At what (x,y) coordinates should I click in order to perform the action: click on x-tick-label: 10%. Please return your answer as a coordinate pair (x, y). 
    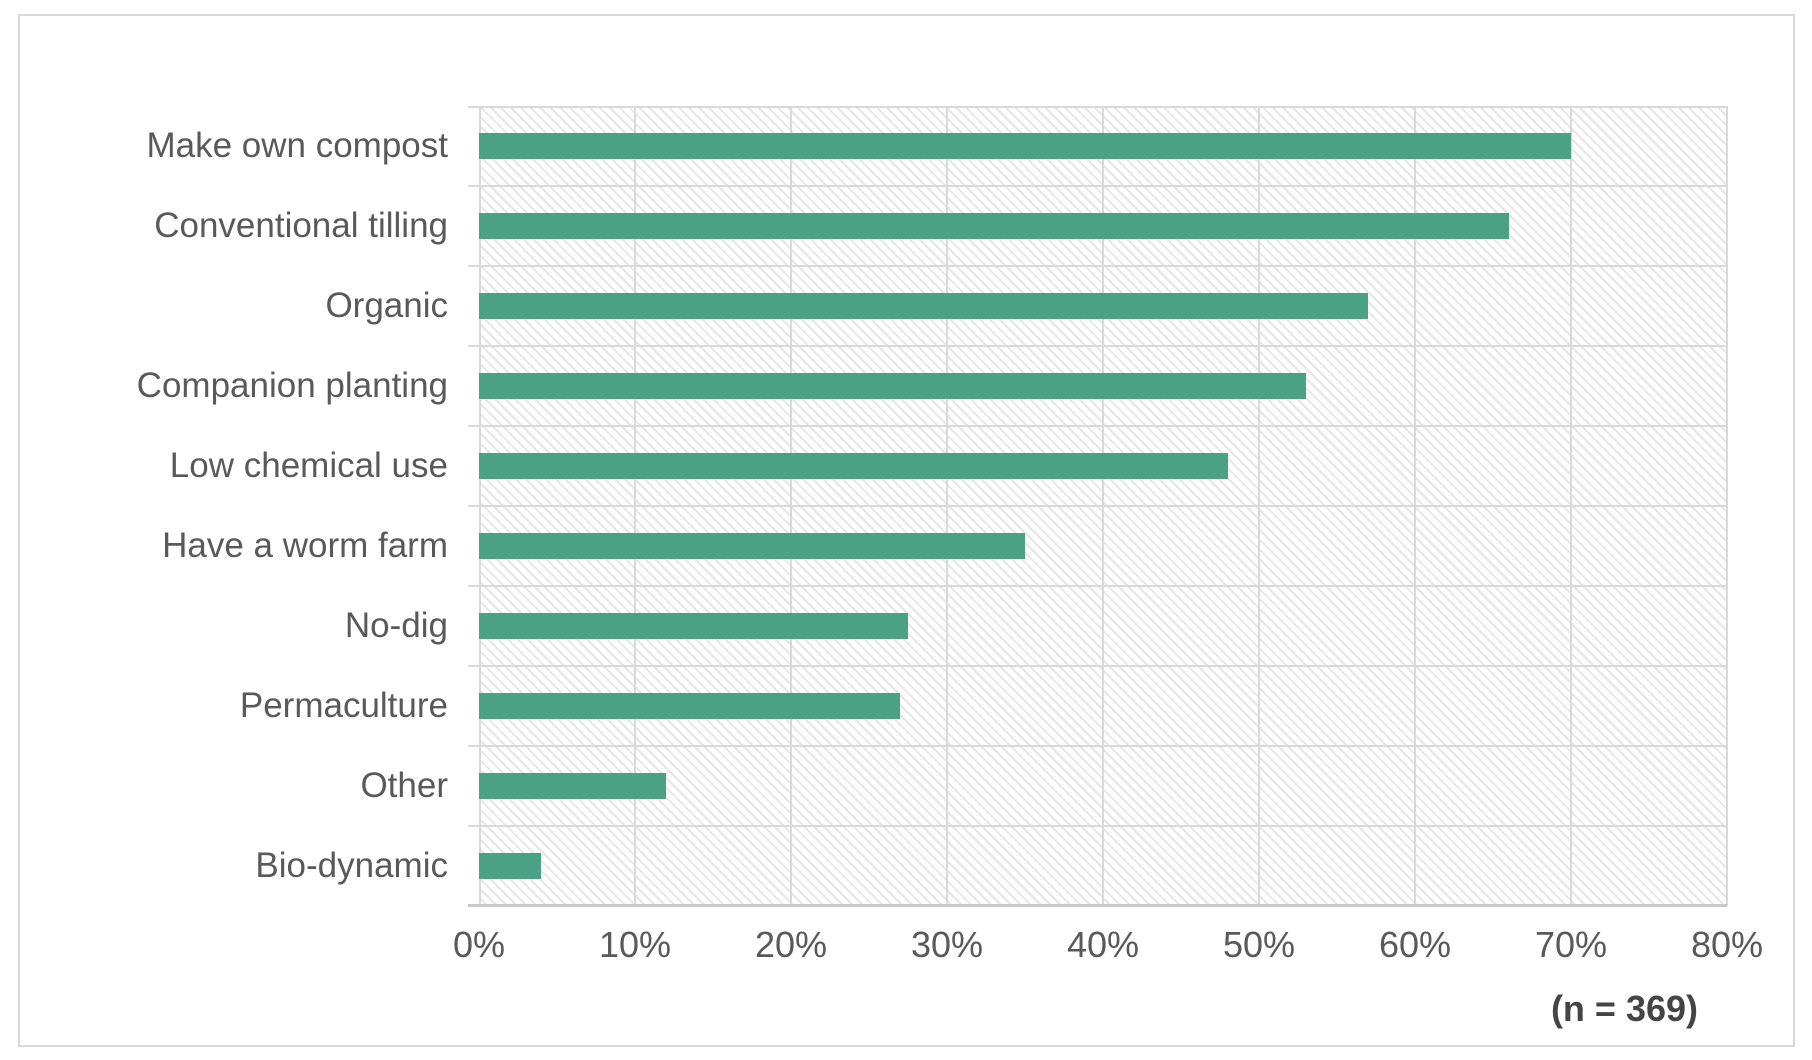
    Looking at the image, I should click on (635, 944).